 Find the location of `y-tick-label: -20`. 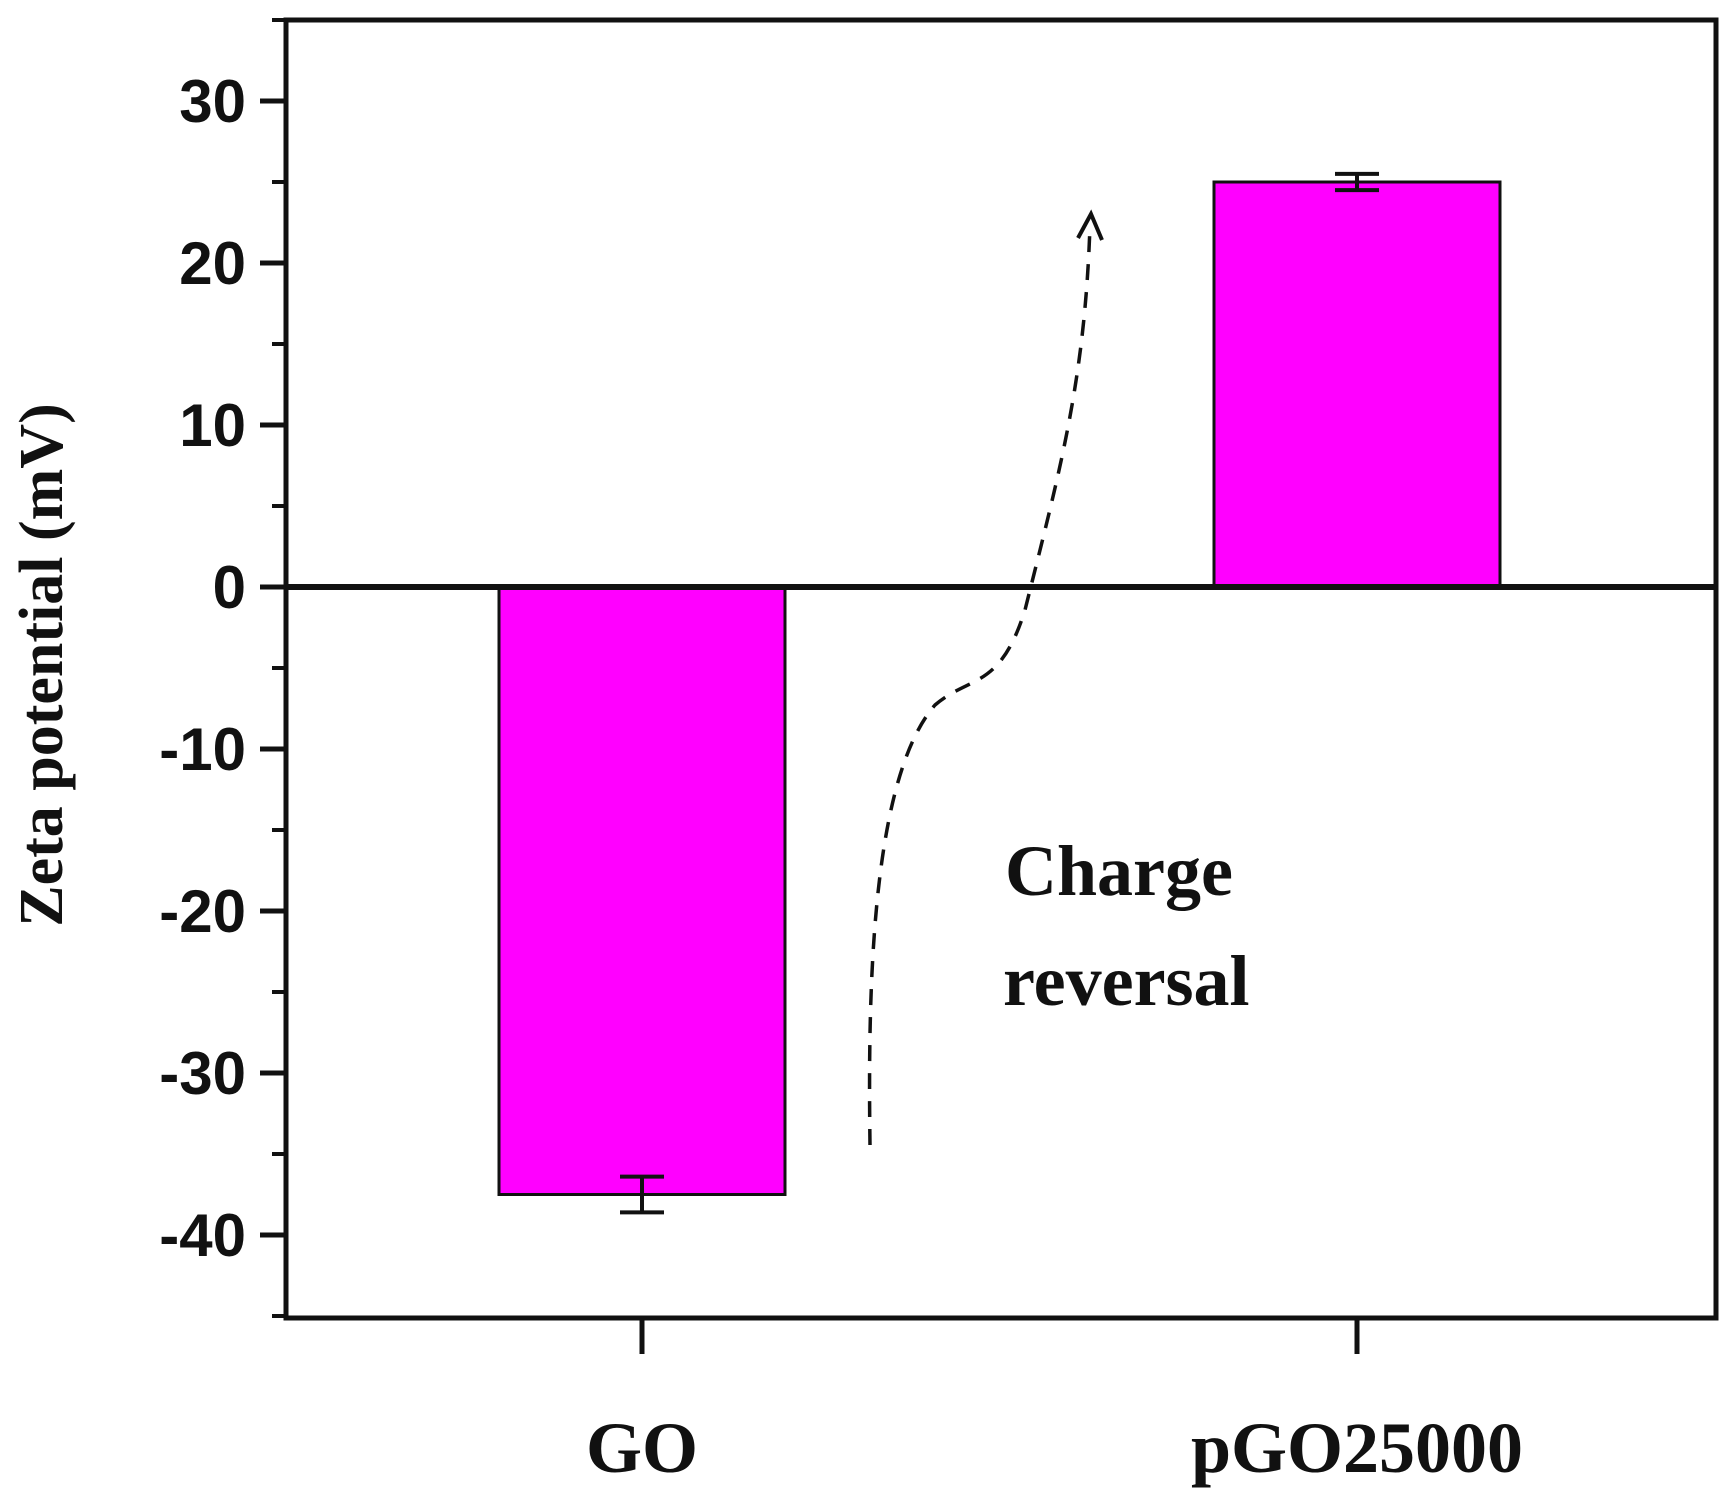

y-tick-label: -20 is located at coordinates (202, 911).